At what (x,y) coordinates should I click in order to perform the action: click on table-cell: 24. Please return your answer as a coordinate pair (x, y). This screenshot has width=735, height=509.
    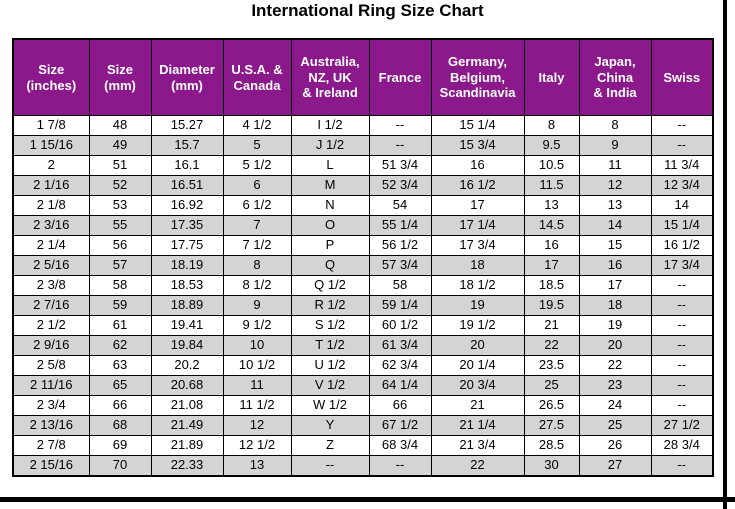
    Looking at the image, I should click on (615, 405).